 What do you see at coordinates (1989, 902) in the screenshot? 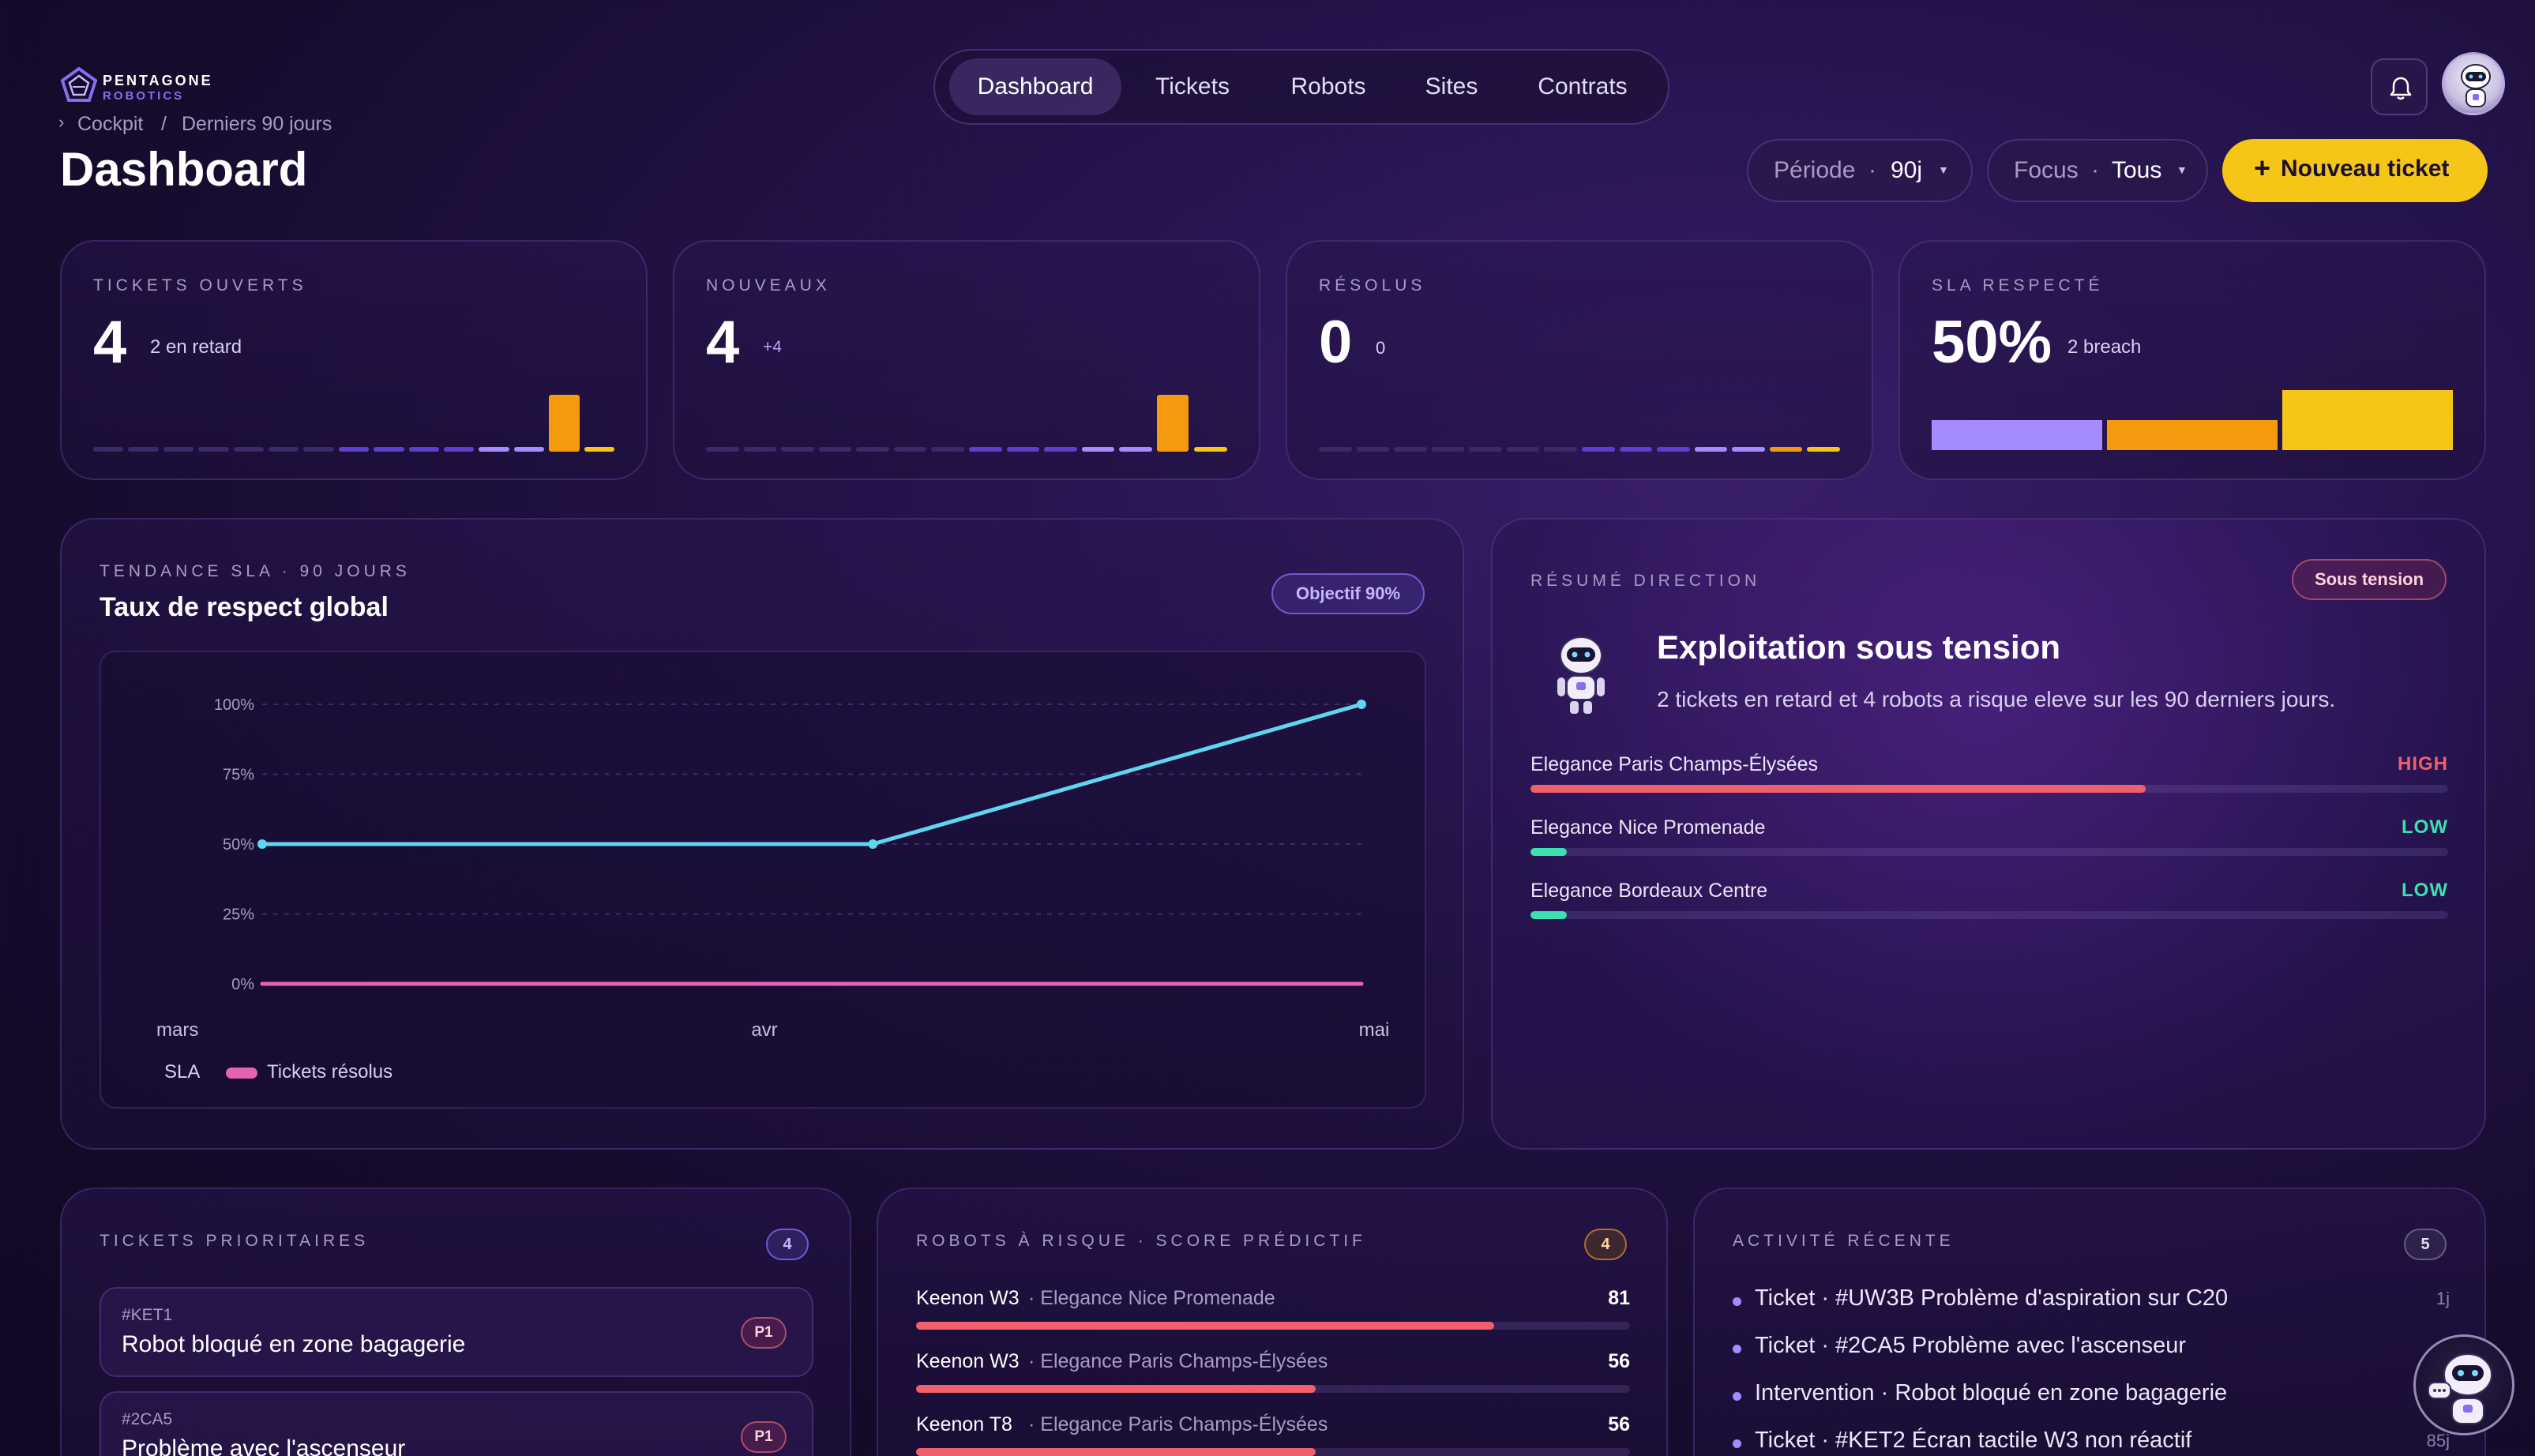
I see `site-risk-row: Elegance Bordeaux Centre LOW` at bounding box center [1989, 902].